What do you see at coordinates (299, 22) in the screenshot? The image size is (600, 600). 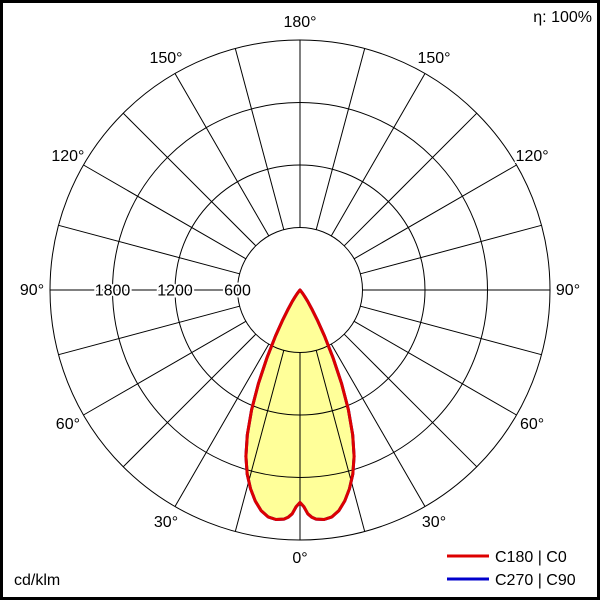 I see `angle-label: 180°` at bounding box center [299, 22].